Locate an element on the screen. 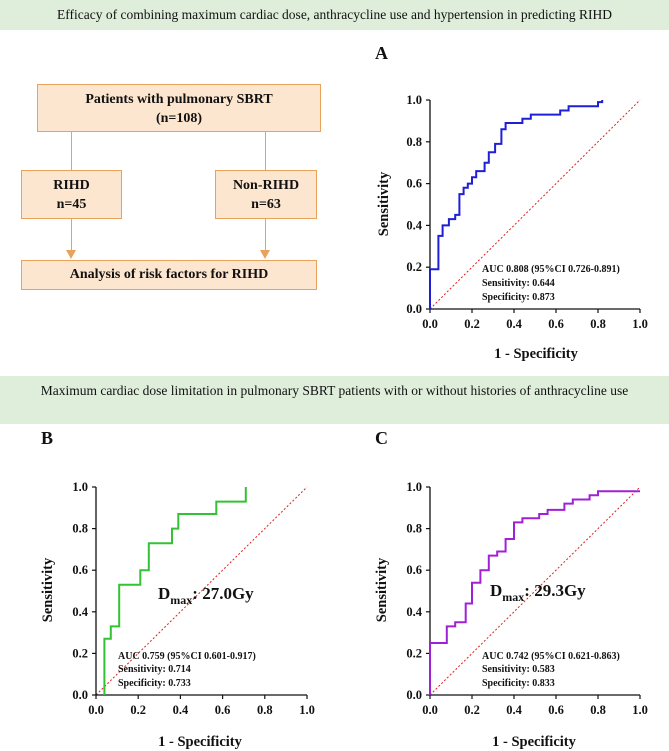 Image resolution: width=669 pixels, height=751 pixels. chart-a-x-tick-label: 0.8 is located at coordinates (598, 324).